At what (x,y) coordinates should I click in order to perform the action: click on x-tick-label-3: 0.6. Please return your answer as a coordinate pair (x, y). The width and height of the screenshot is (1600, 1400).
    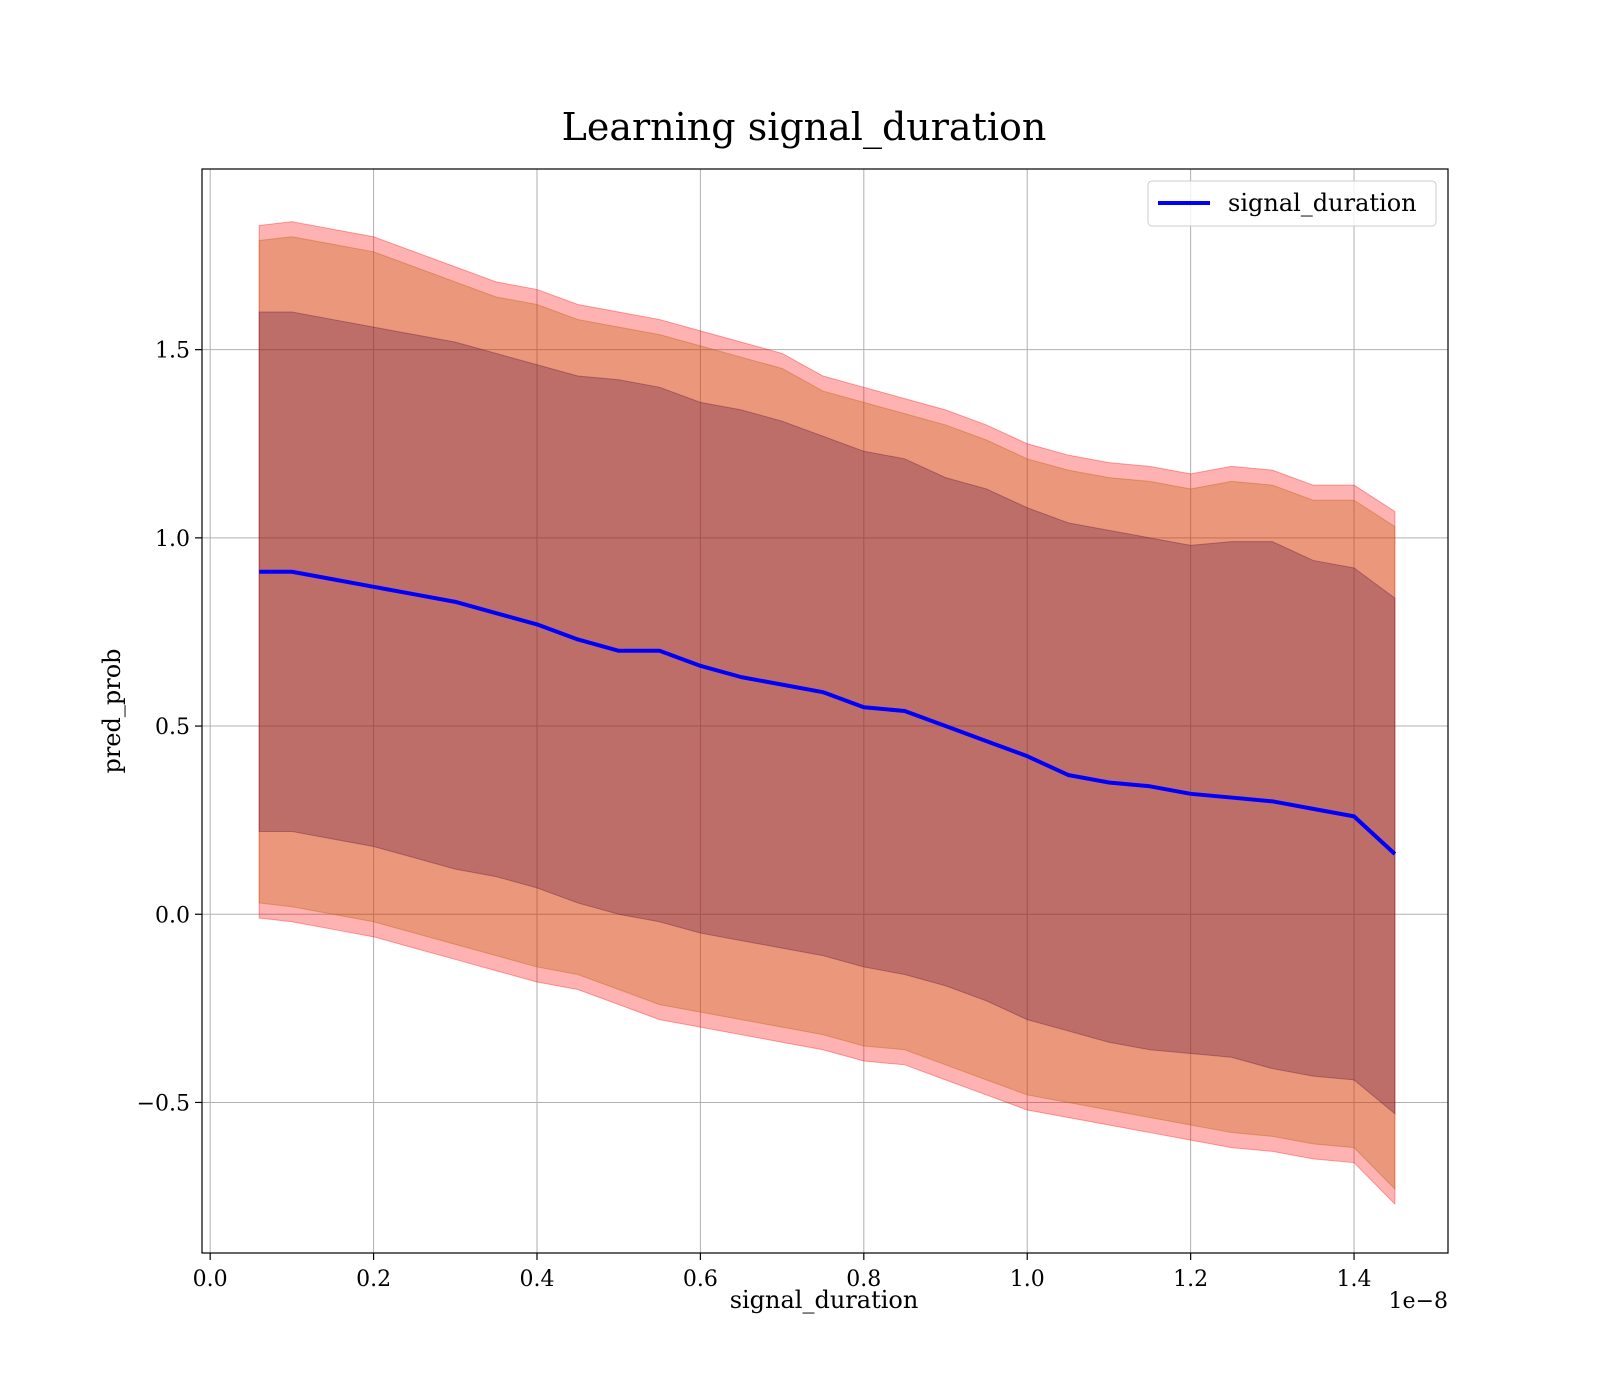
    Looking at the image, I should click on (700, 1279).